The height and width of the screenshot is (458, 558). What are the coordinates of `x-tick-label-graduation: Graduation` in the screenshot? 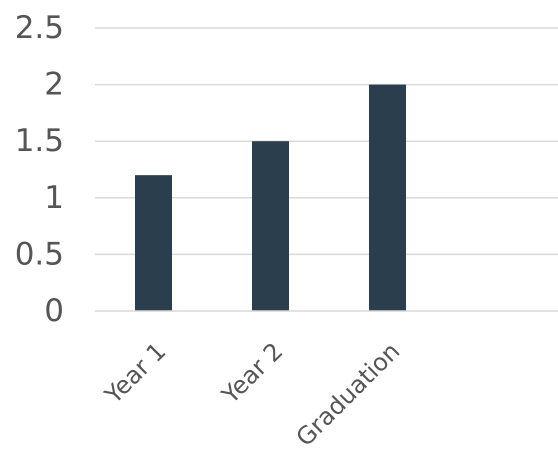 It's located at (348, 394).